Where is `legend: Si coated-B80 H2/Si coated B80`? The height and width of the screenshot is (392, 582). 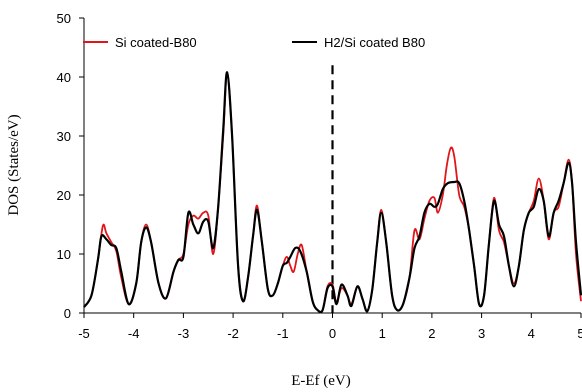
legend: Si coated-B80 H2/Si coated B80 is located at coordinates (254, 42).